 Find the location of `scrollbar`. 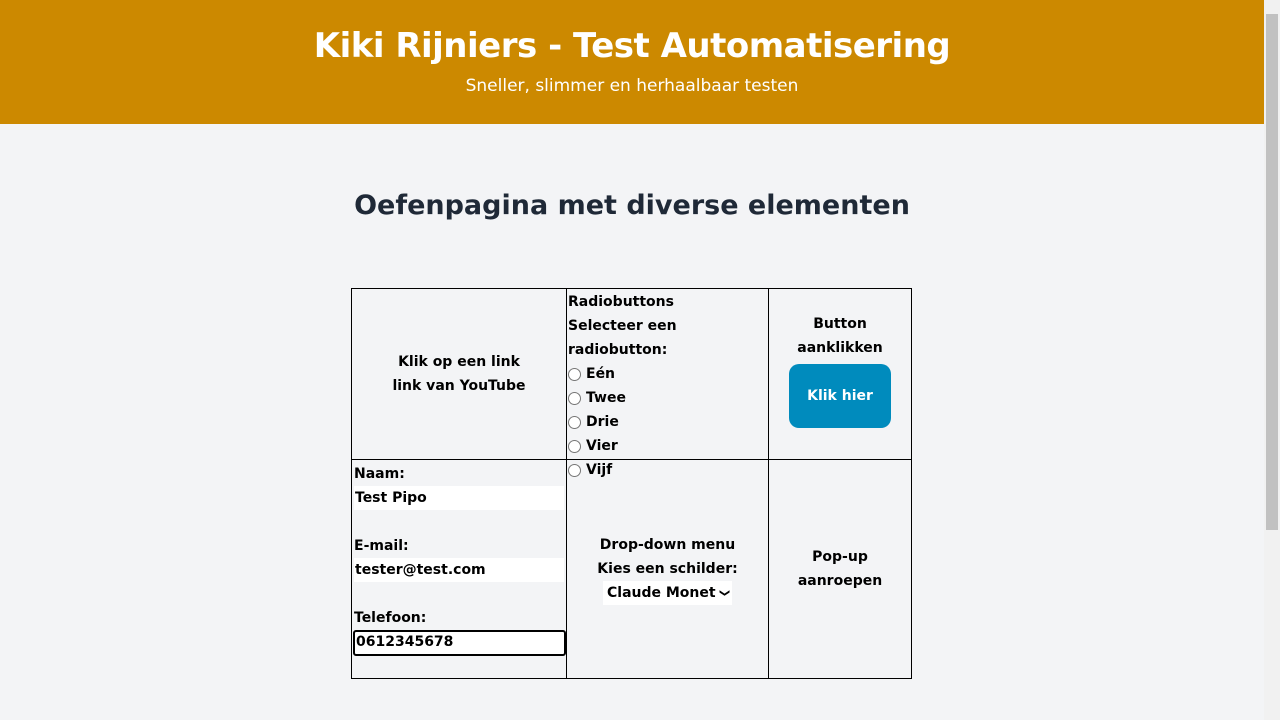

scrollbar is located at coordinates (1272, 360).